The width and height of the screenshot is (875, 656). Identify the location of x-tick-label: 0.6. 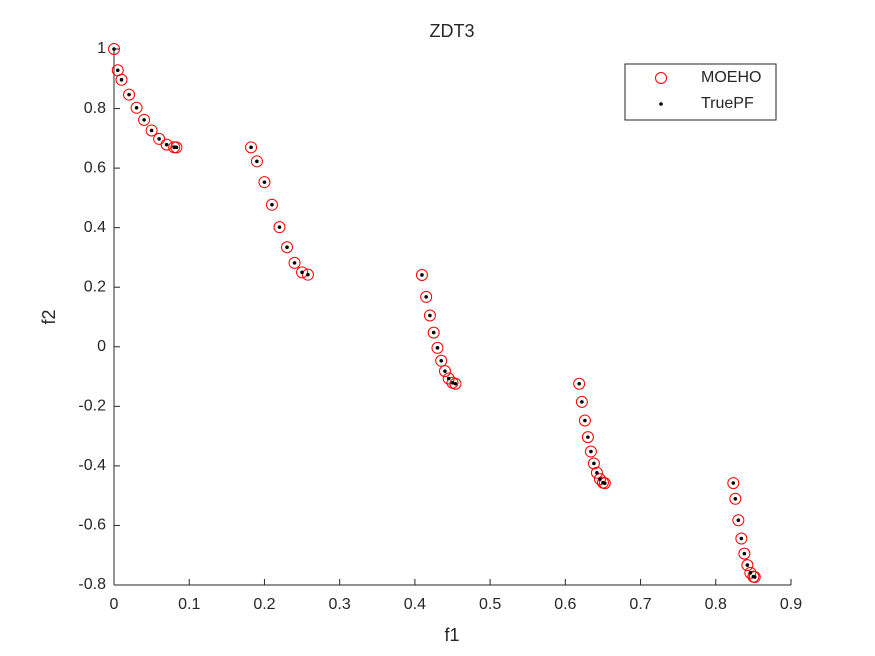
(565, 604).